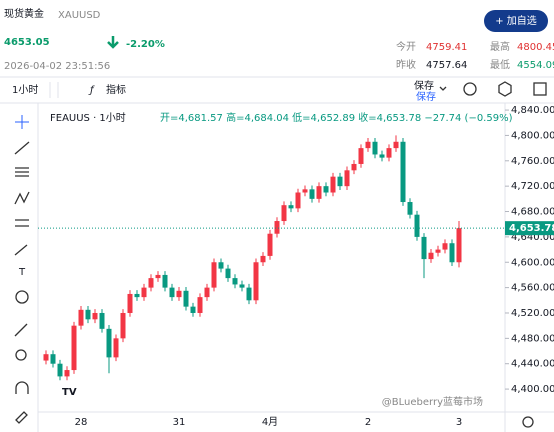 This screenshot has width=554, height=432. I want to click on tv-logo: TV, so click(69, 392).